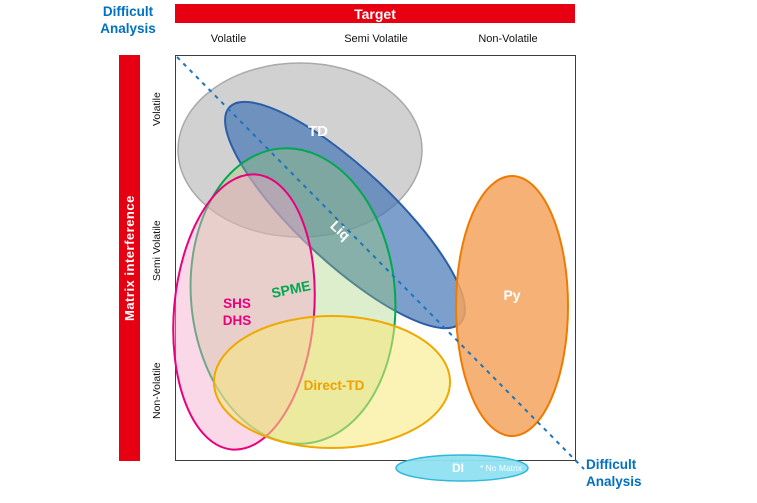 The width and height of the screenshot is (757, 503). Describe the element at coordinates (128, 28) in the screenshot. I see `difficult-analysis-top-line2: Analysis` at that location.